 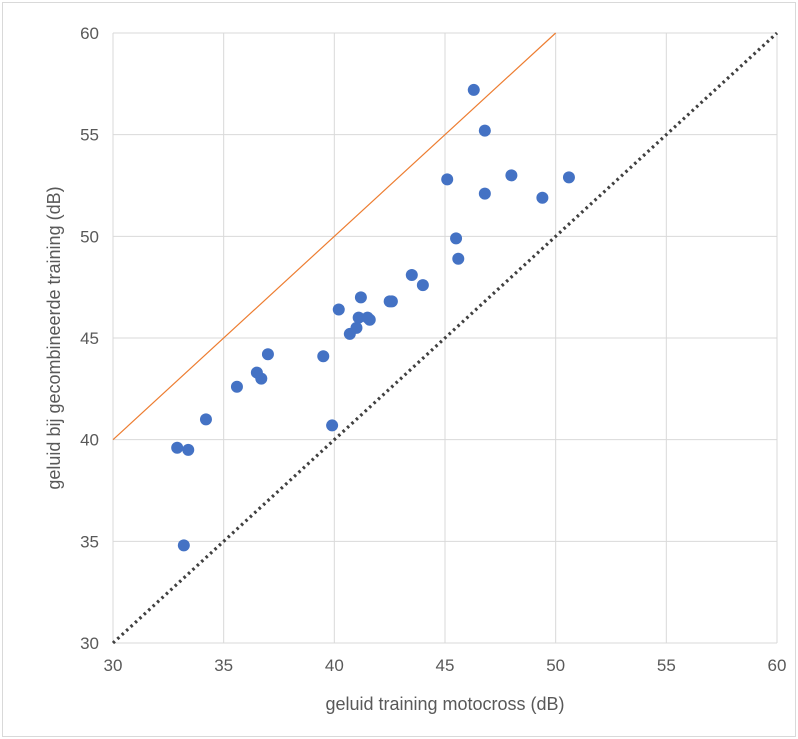 I want to click on y-axis-ticks: 30 35 40 45 50 55 60, so click(x=89, y=338).